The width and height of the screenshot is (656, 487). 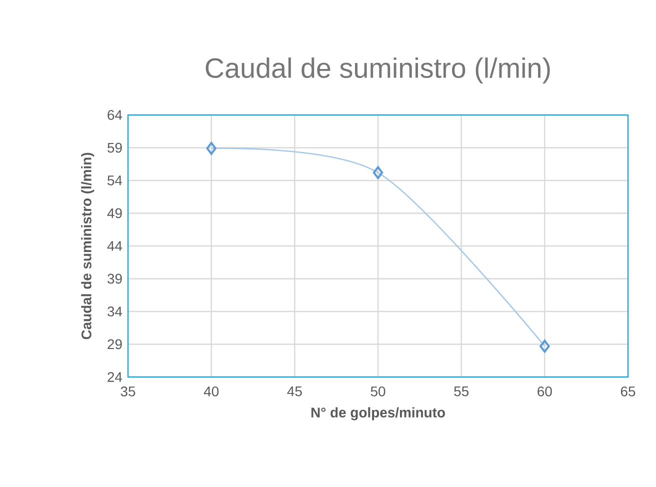 I want to click on y-tick-label: 44, so click(x=114, y=246).